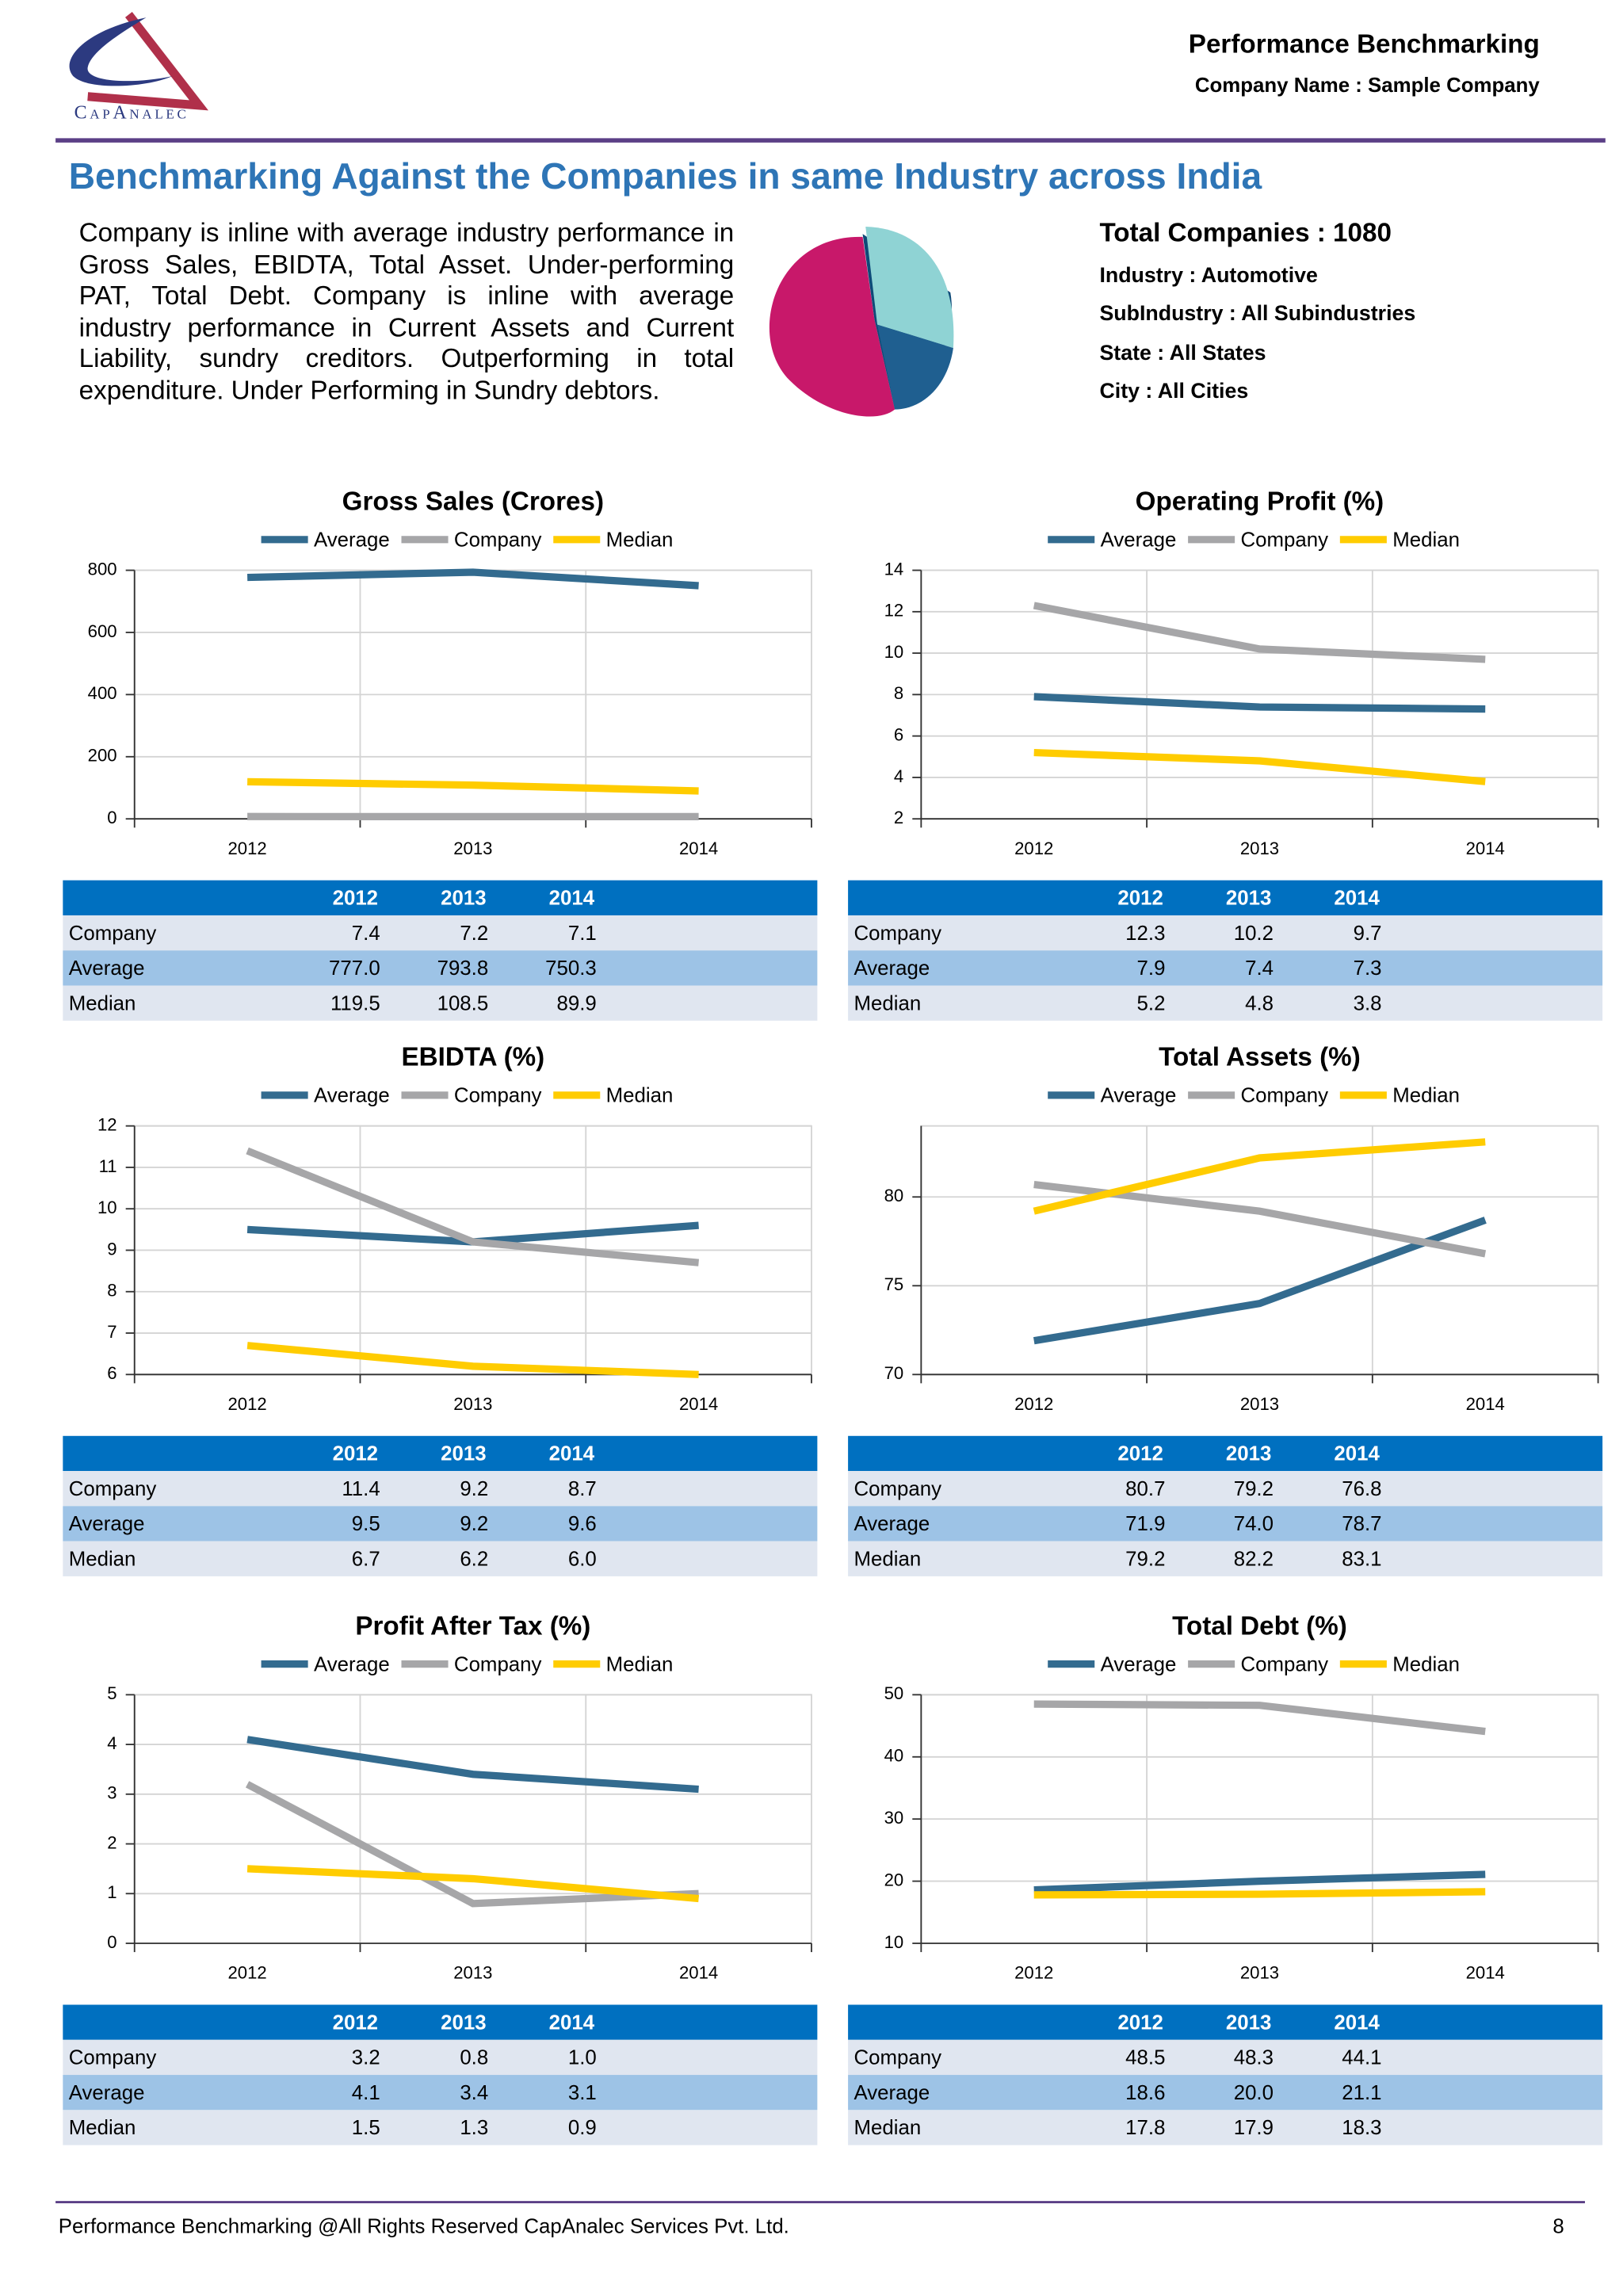 This screenshot has width=1623, height=2296. Describe the element at coordinates (1361, 1489) in the screenshot. I see `table-cell: 76.8` at that location.